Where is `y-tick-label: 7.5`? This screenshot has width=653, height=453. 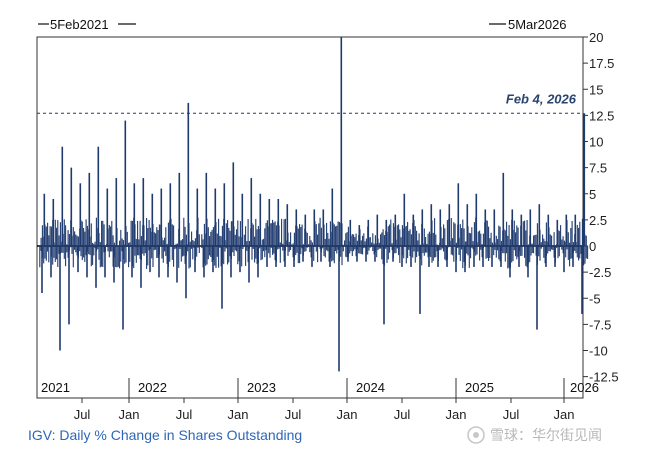 y-tick-label: 7.5 is located at coordinates (598, 168).